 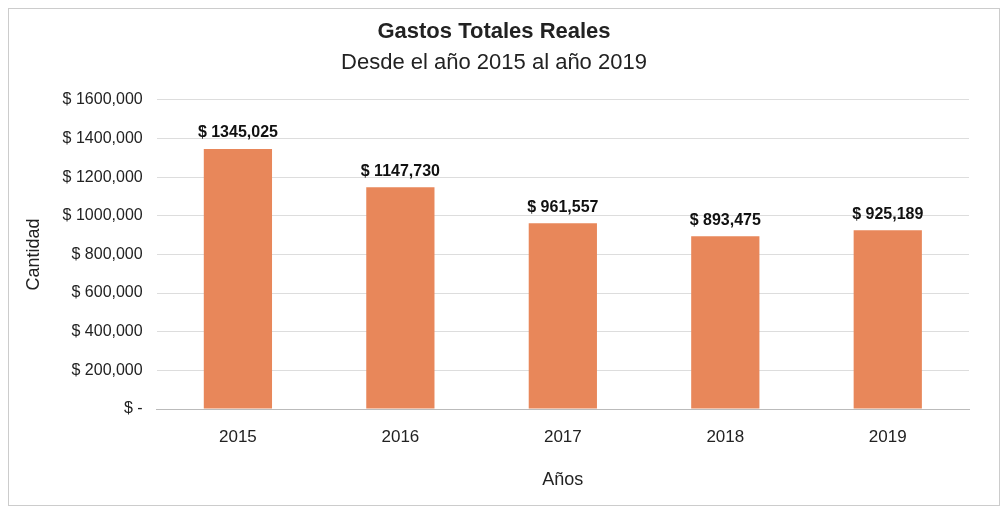 What do you see at coordinates (400, 436) in the screenshot?
I see `x-tick-label: 2016` at bounding box center [400, 436].